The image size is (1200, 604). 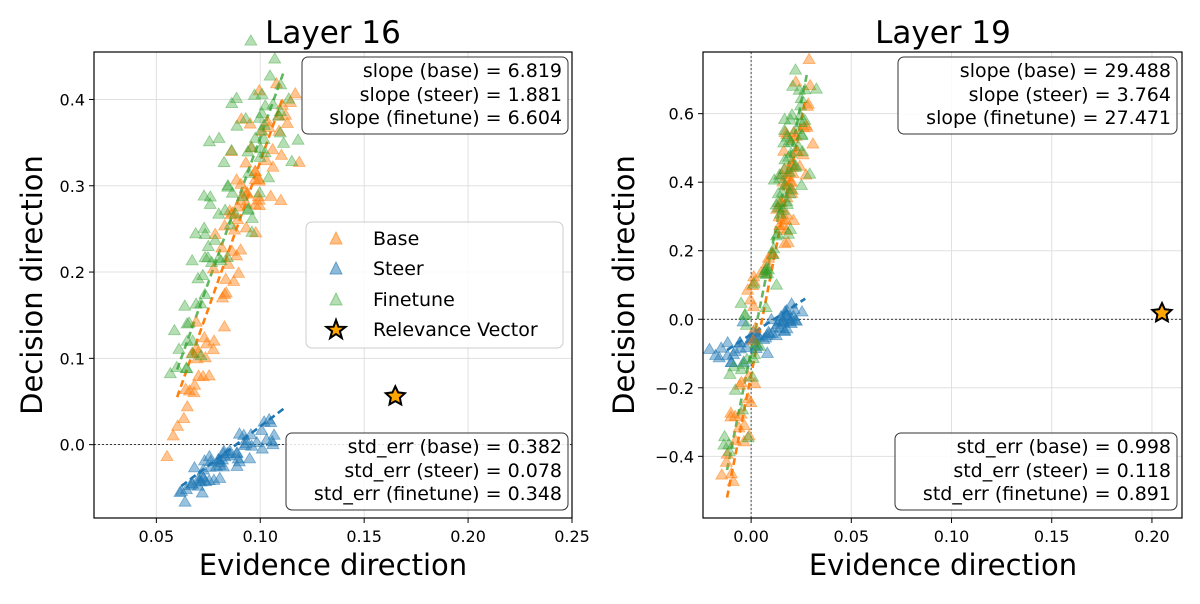 I want to click on slope-finetune: slope (finetune) = 27.471, so click(x=1048, y=118).